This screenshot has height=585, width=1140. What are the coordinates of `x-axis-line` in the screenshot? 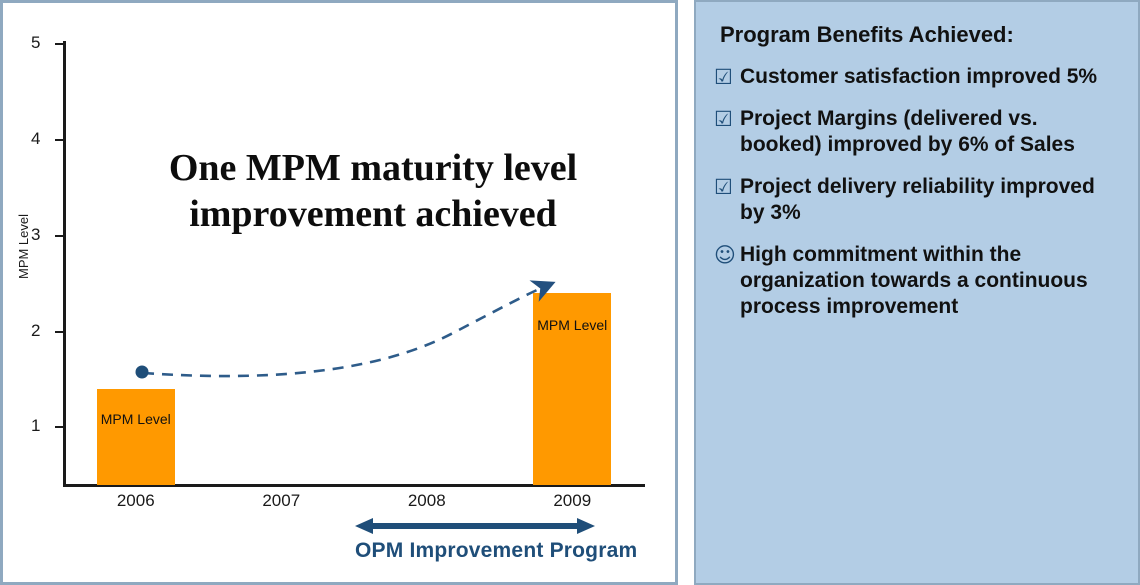 It's located at (354, 485).